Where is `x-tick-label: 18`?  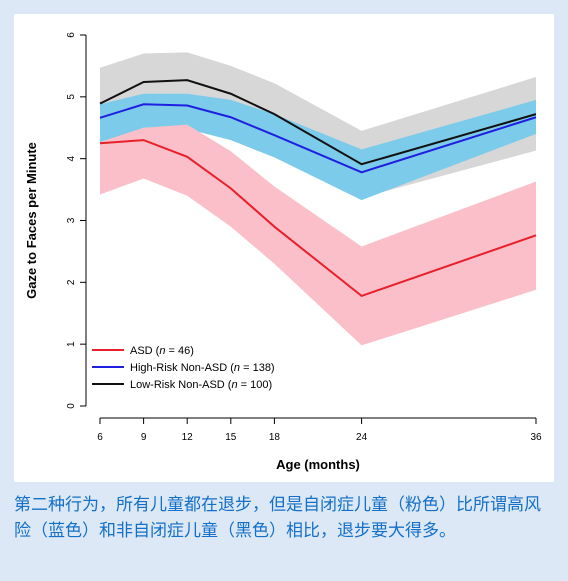 x-tick-label: 18 is located at coordinates (275, 437).